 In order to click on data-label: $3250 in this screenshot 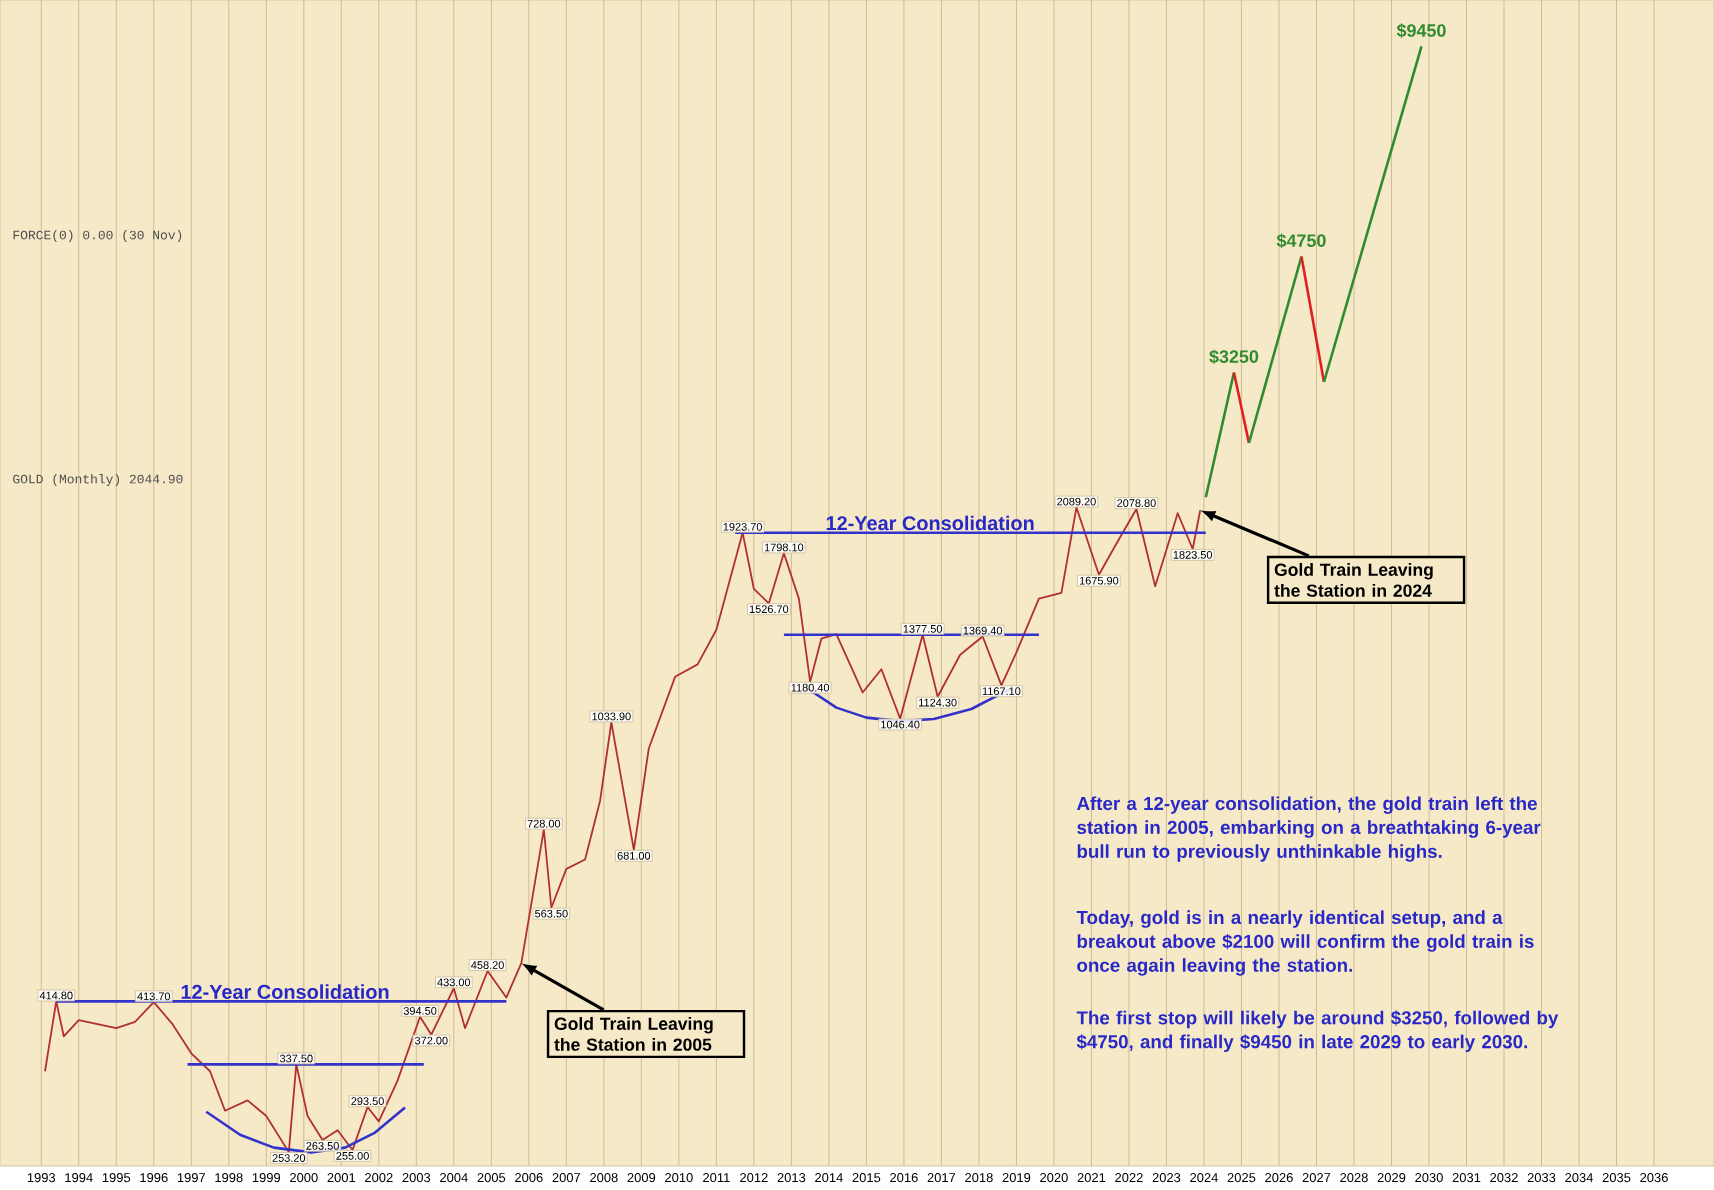, I will do `click(1234, 357)`.